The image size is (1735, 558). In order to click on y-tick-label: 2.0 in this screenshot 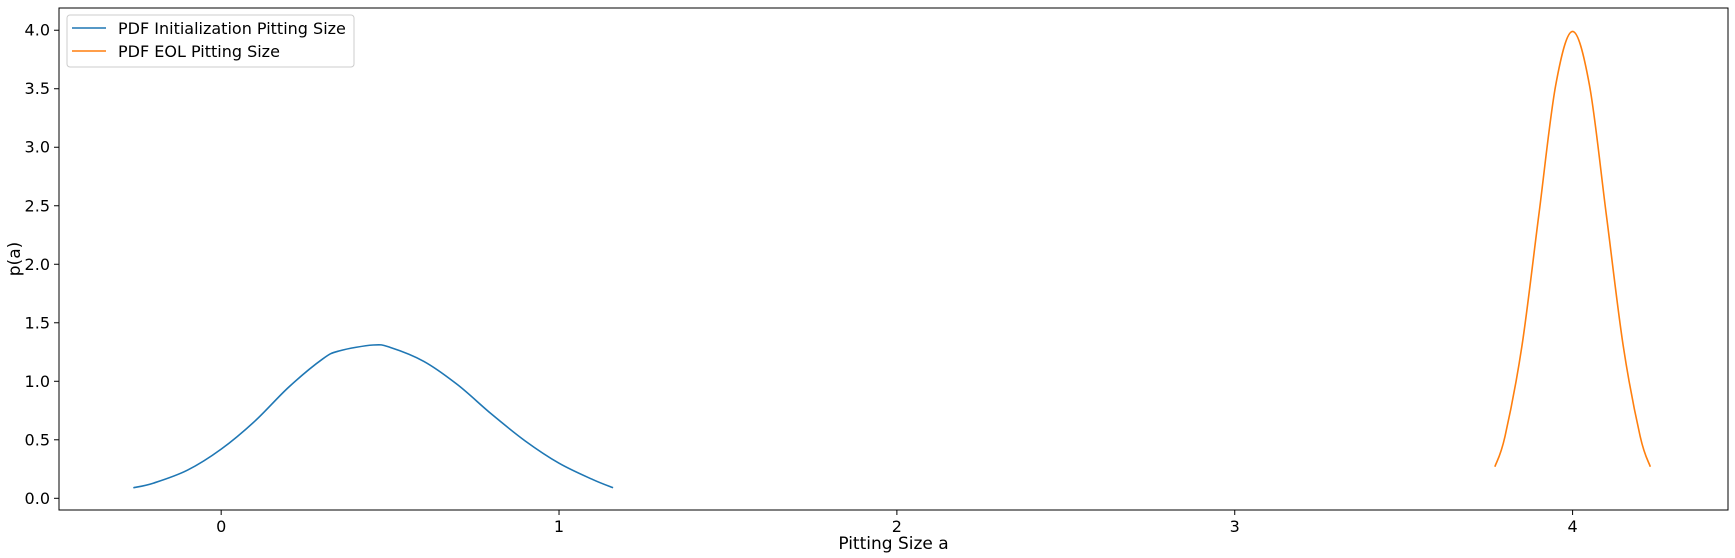, I will do `click(37, 264)`.